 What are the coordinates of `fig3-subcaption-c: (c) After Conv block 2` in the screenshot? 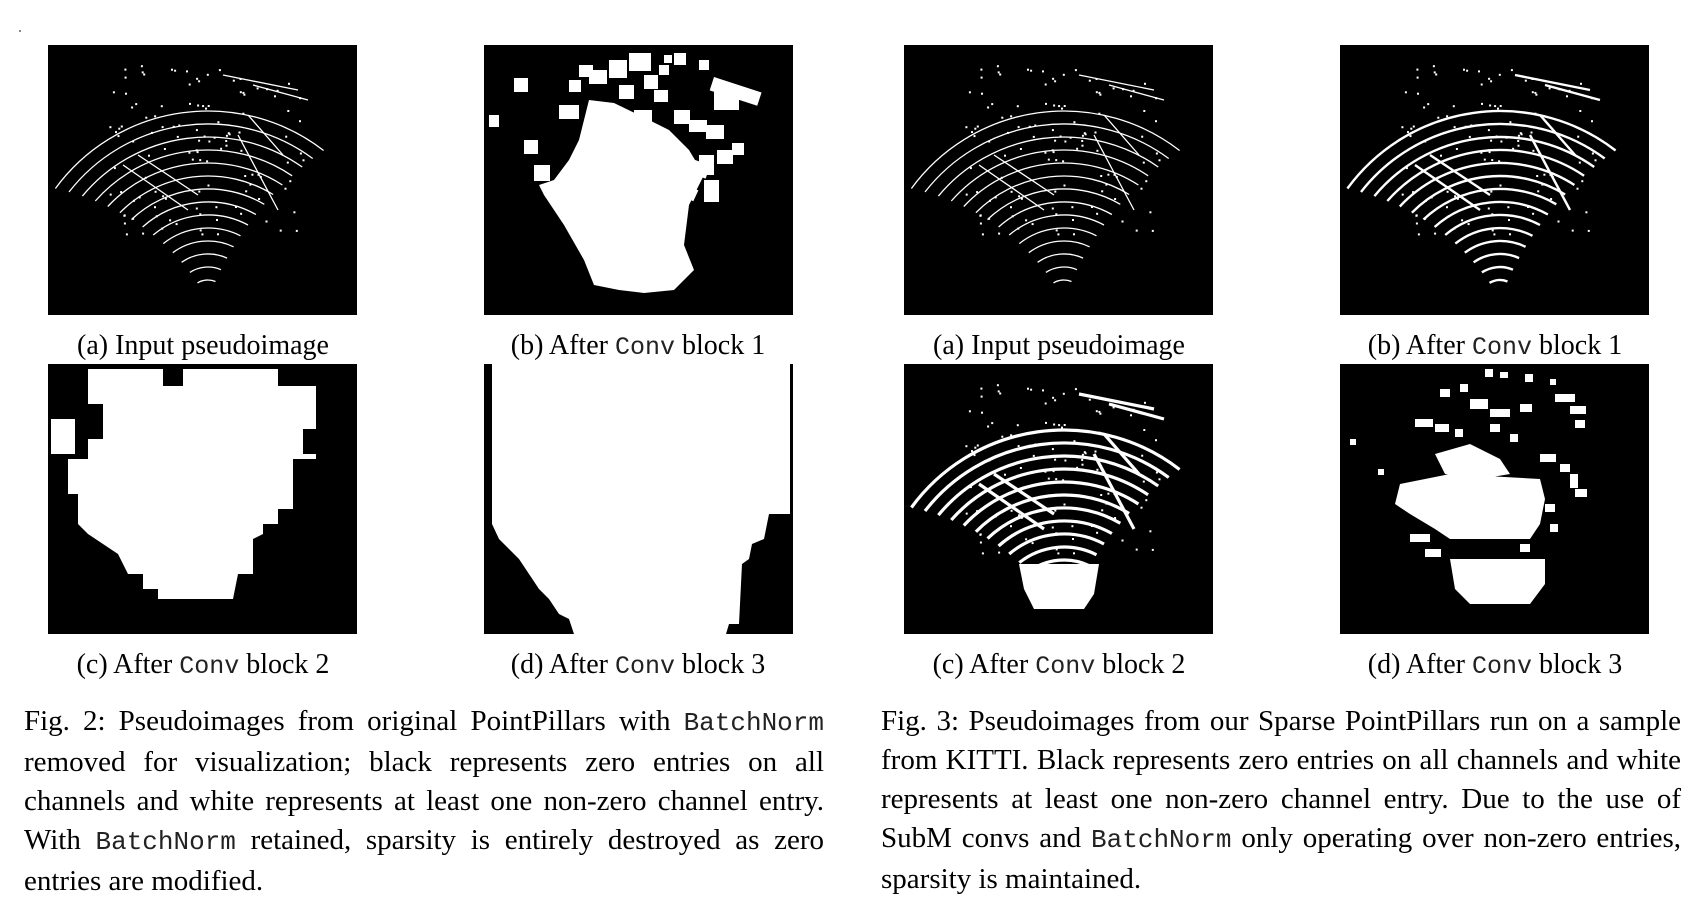 It's located at (1059, 666).